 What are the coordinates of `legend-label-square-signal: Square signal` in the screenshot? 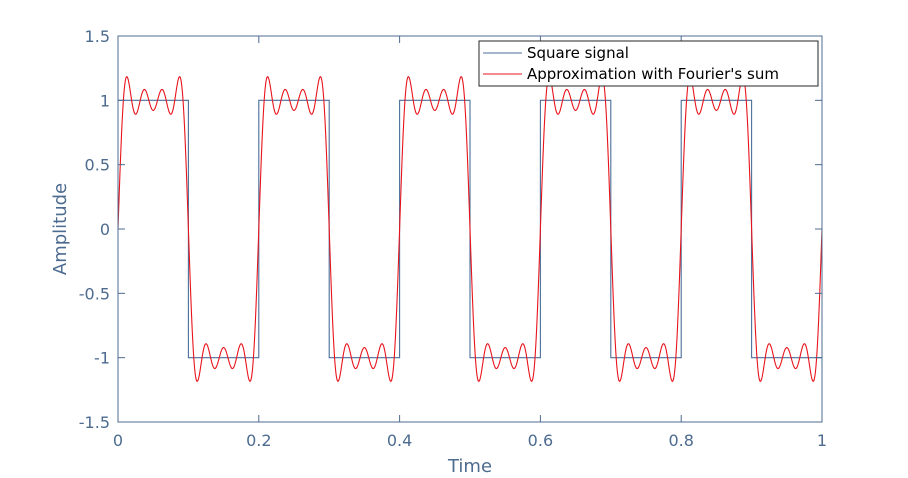 It's located at (578, 53).